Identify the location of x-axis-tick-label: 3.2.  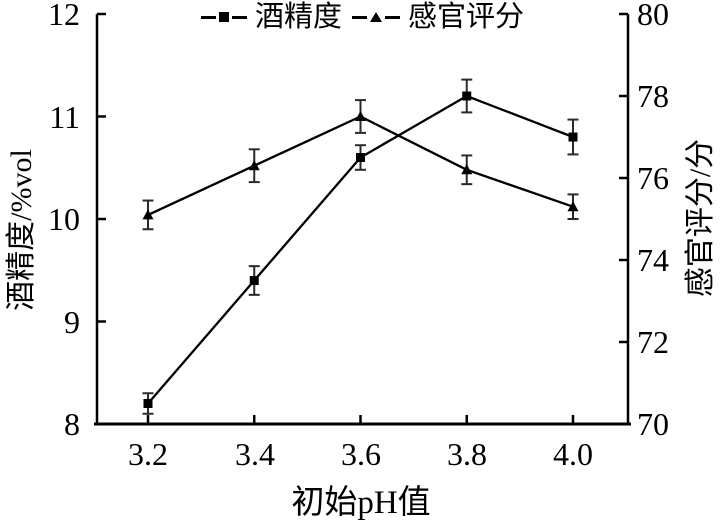
(148, 454).